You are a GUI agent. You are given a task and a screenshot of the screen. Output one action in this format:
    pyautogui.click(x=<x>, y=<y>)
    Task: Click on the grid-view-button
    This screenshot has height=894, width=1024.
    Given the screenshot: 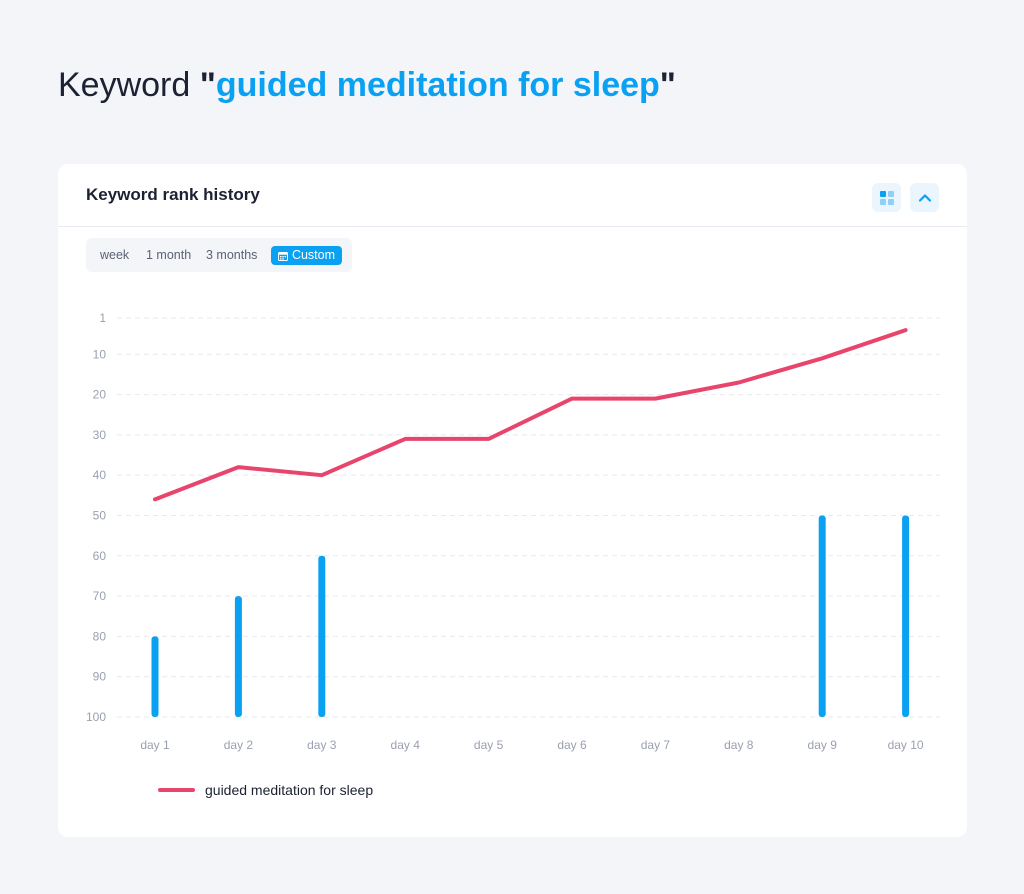 What is the action you would take?
    pyautogui.click(x=886, y=197)
    